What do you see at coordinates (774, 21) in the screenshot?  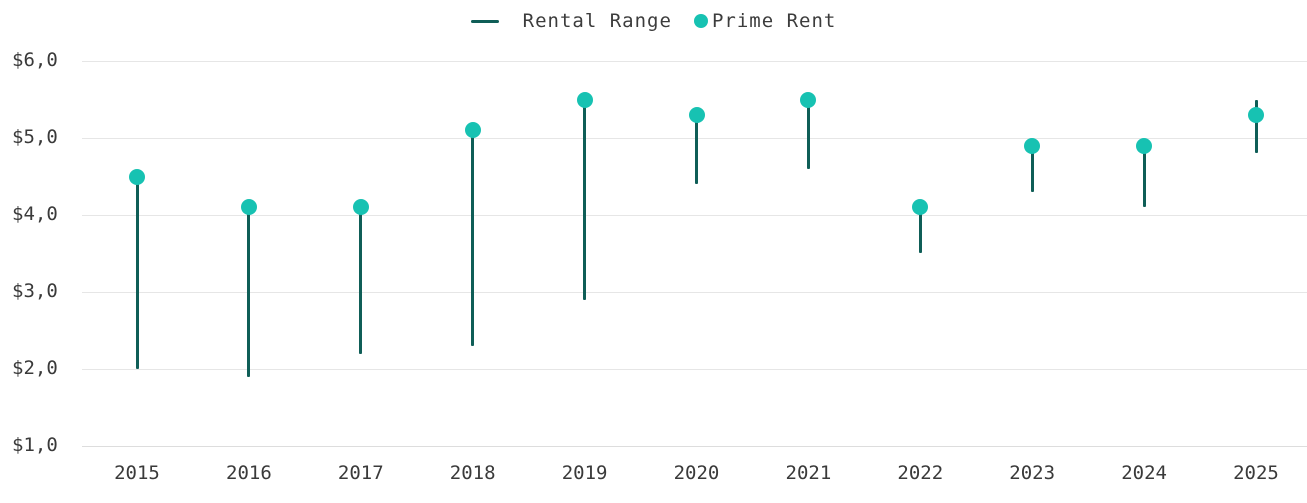 I see `legend-label-prime-rent: Prime Rent` at bounding box center [774, 21].